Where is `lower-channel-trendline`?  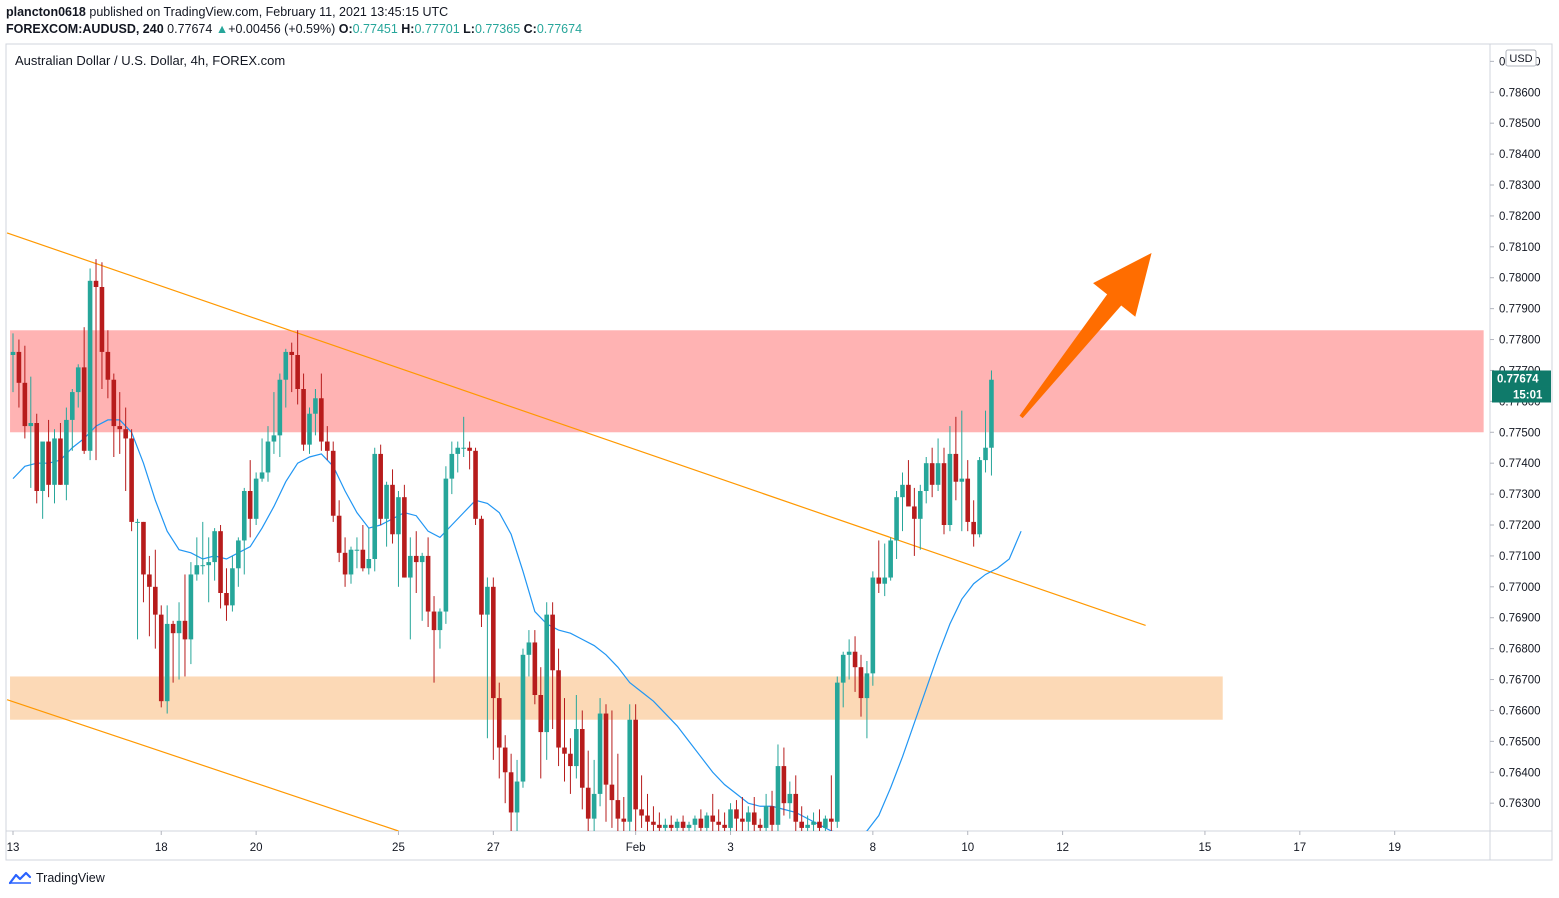
lower-channel-trendline is located at coordinates (202, 765).